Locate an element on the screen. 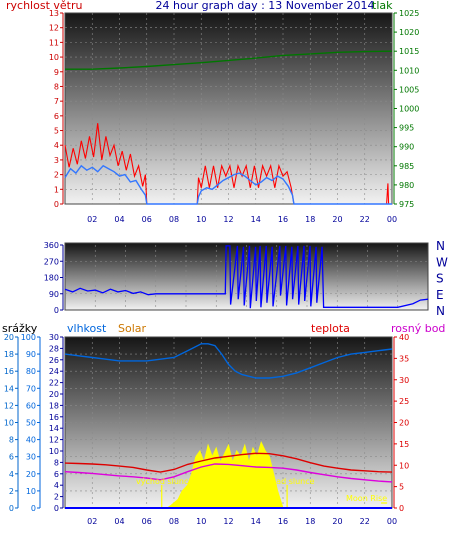  humidity-axis-tick-label: 60 is located at coordinates (31, 405).